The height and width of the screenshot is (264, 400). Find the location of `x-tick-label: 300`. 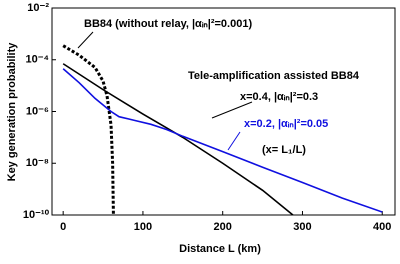

x-tick-label: 300 is located at coordinates (302, 227).